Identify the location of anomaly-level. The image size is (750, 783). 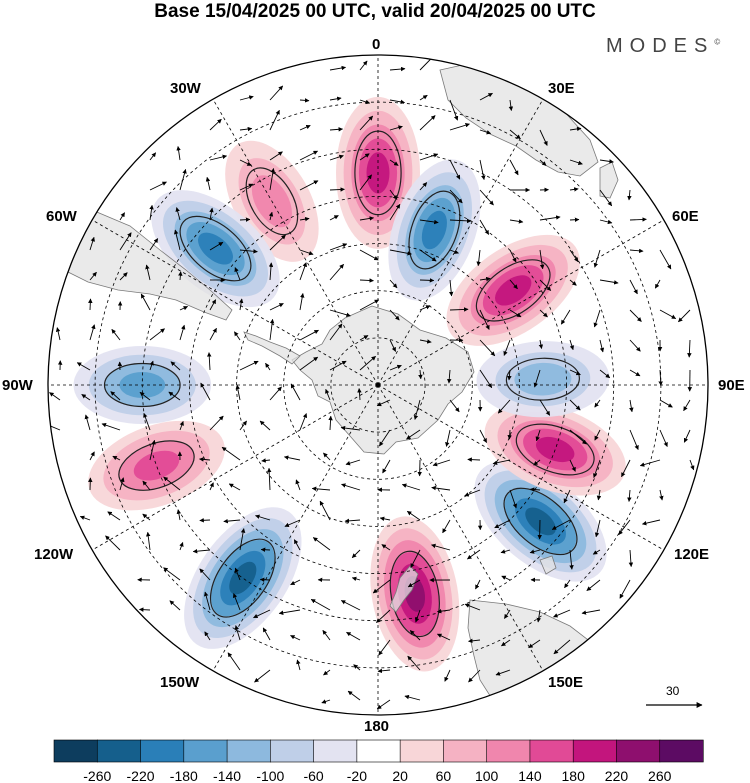
(555, 449).